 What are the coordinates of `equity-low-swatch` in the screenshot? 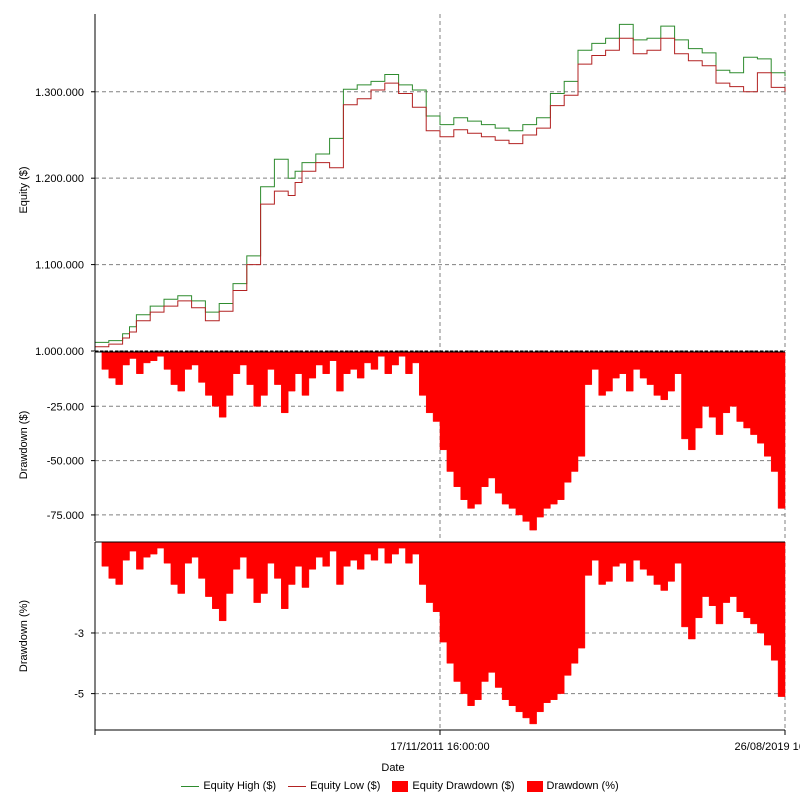 It's located at (297, 786).